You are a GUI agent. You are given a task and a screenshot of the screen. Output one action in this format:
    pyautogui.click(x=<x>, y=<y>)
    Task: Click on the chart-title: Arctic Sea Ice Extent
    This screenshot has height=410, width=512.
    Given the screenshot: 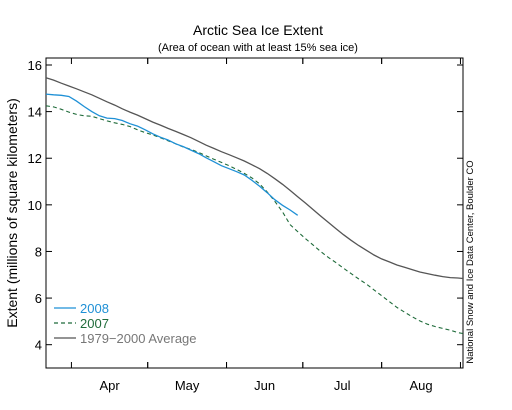 What is the action you would take?
    pyautogui.click(x=258, y=30)
    